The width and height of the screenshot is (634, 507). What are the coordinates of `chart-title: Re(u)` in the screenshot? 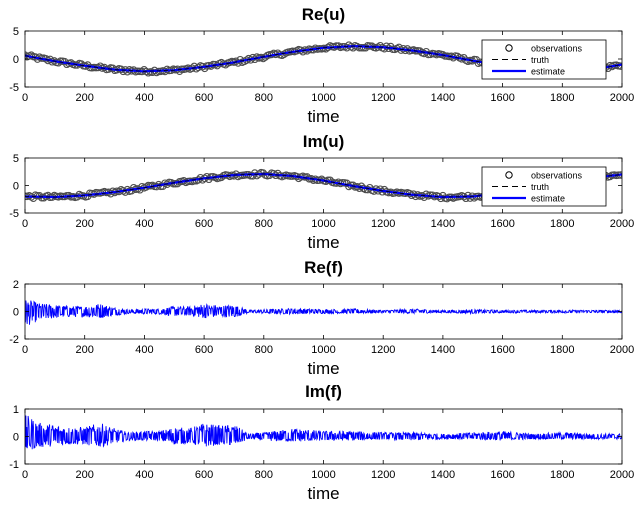 It's located at (323, 14).